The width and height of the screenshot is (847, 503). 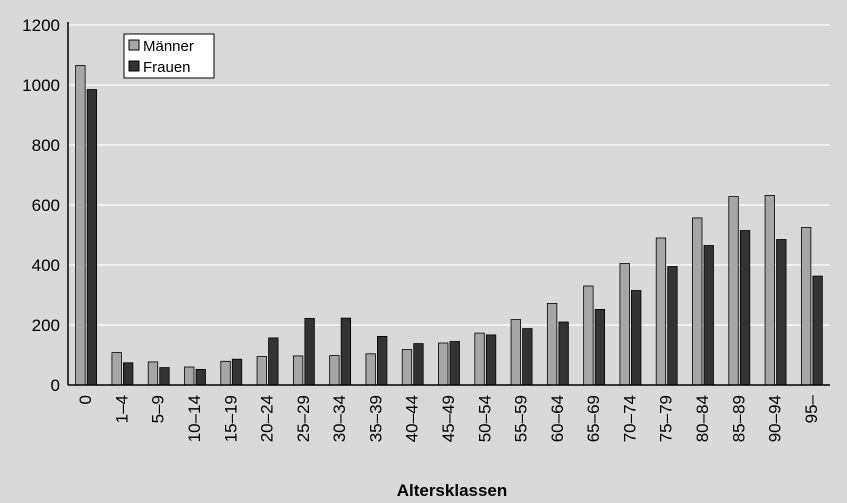 I want to click on x-tick-label: 20–24, so click(x=267, y=418).